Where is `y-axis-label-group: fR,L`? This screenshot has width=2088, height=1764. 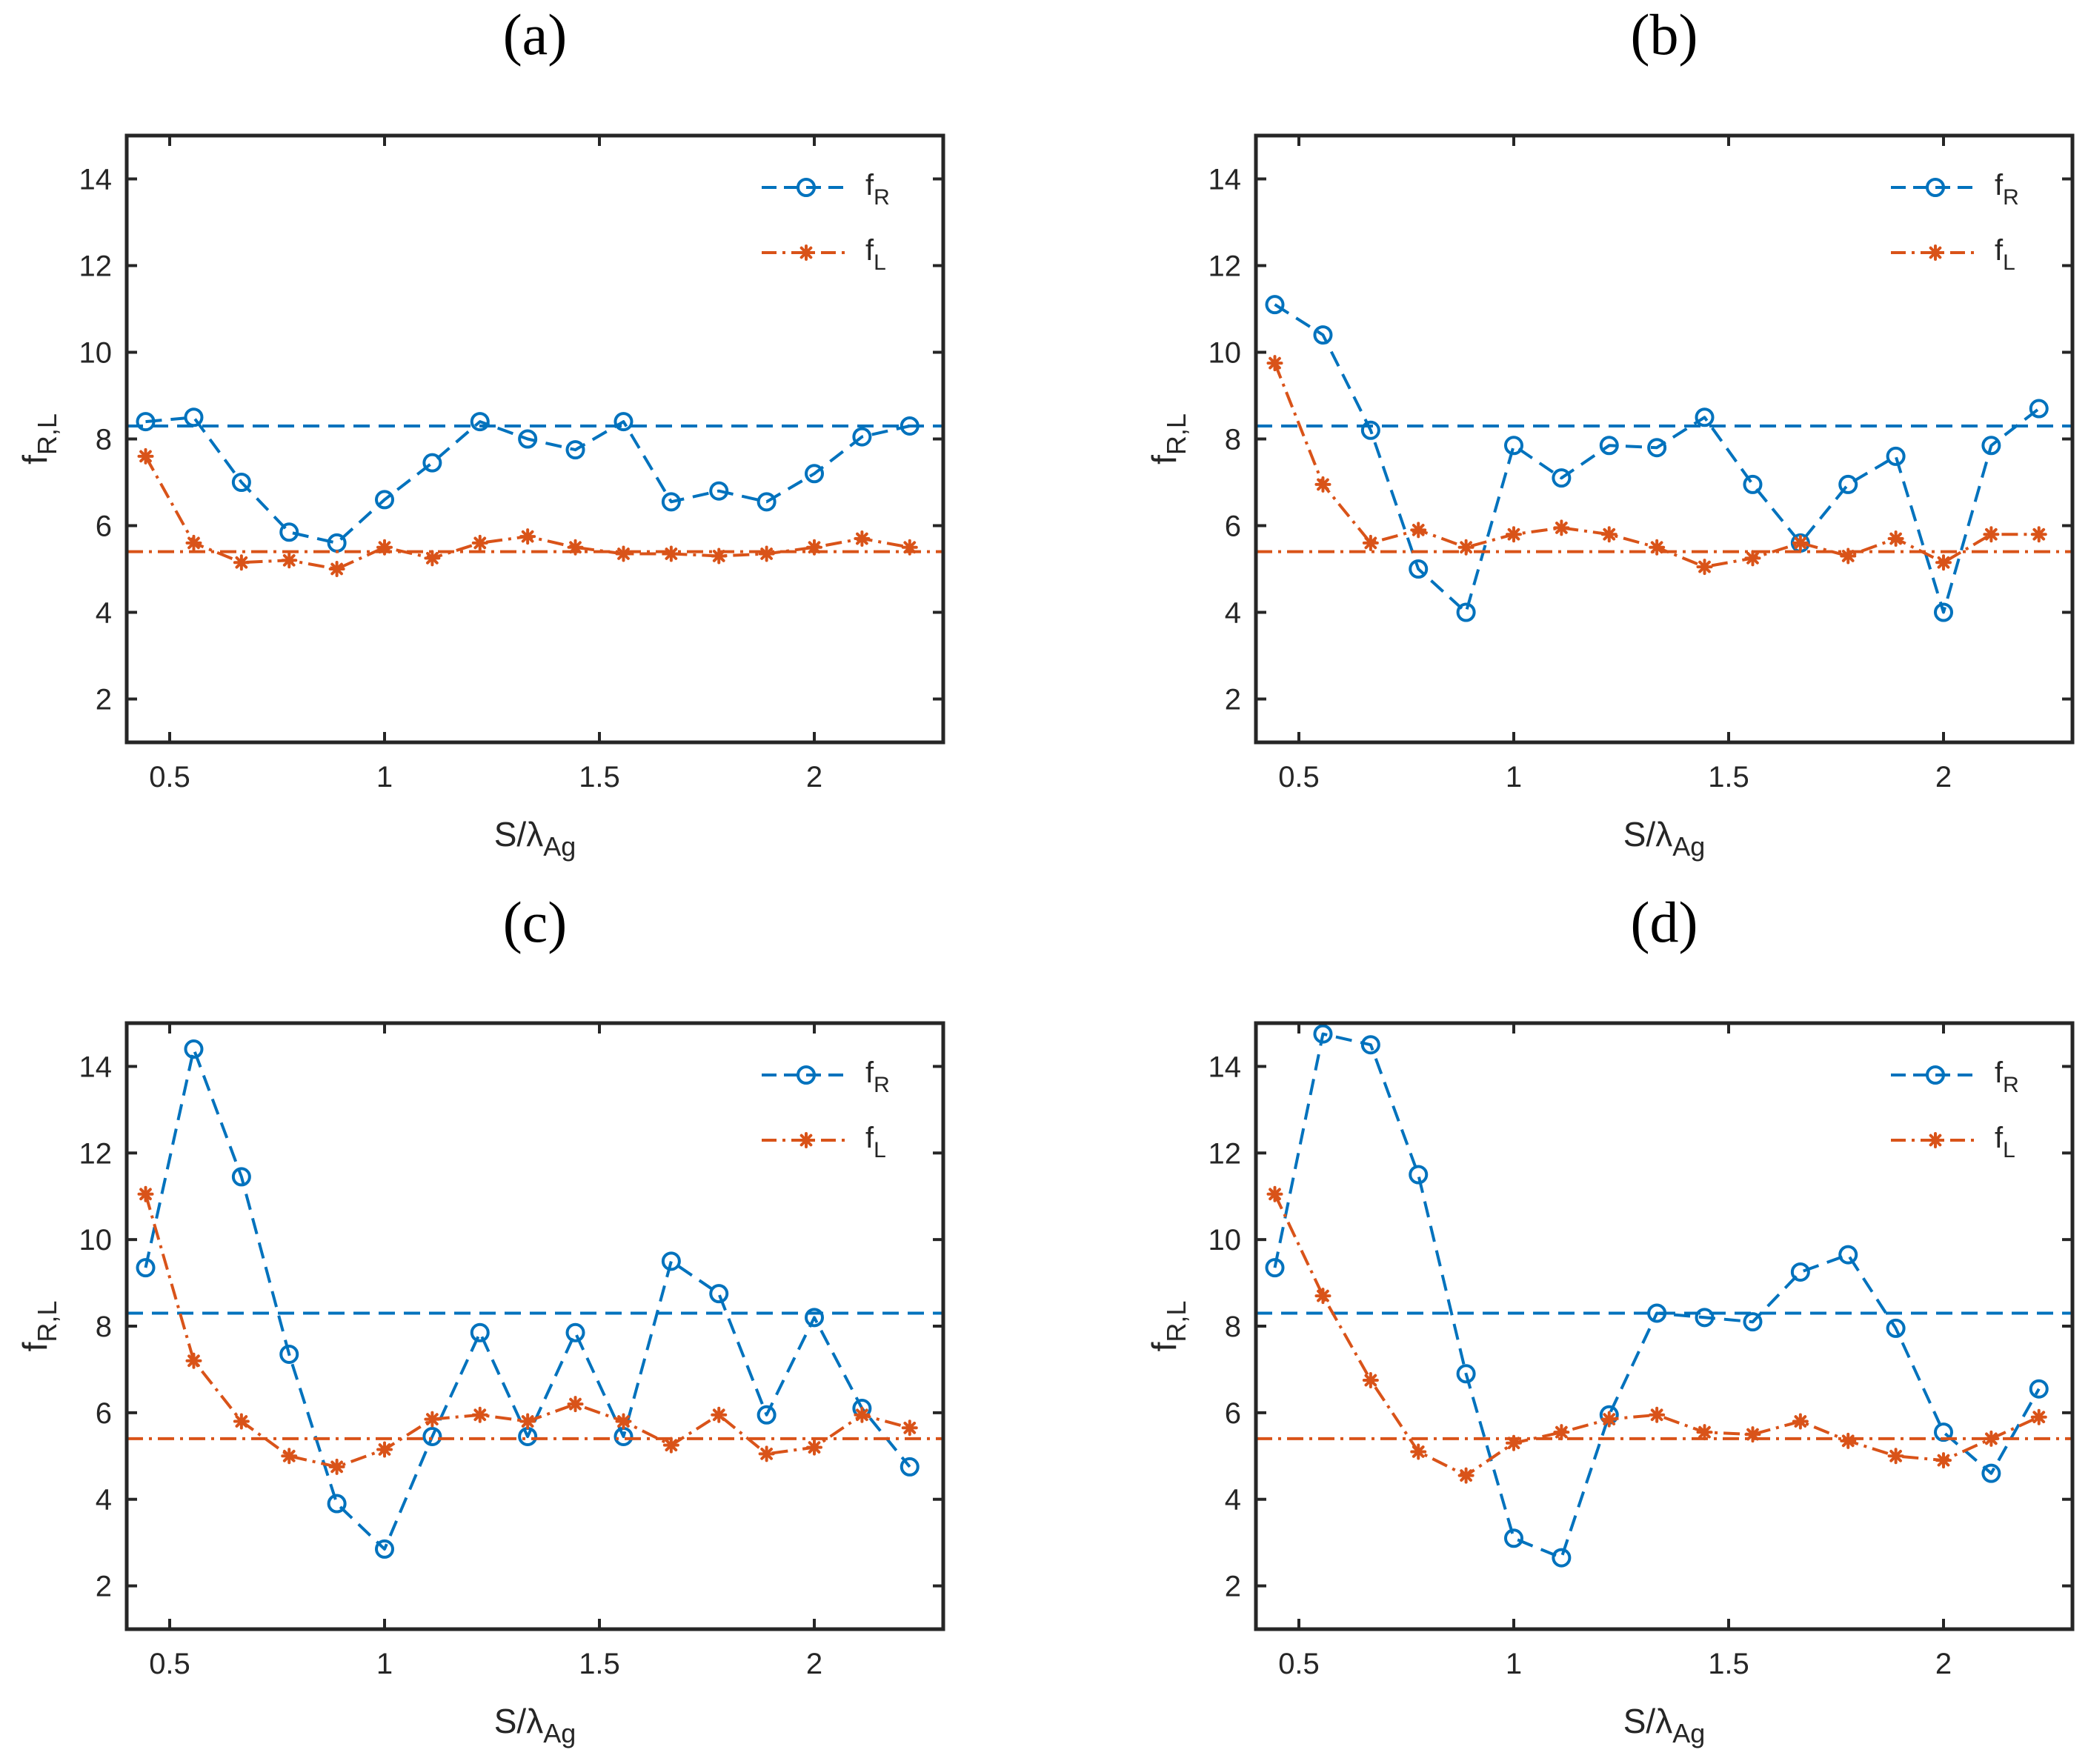 y-axis-label-group: fR,L is located at coordinates (1168, 439).